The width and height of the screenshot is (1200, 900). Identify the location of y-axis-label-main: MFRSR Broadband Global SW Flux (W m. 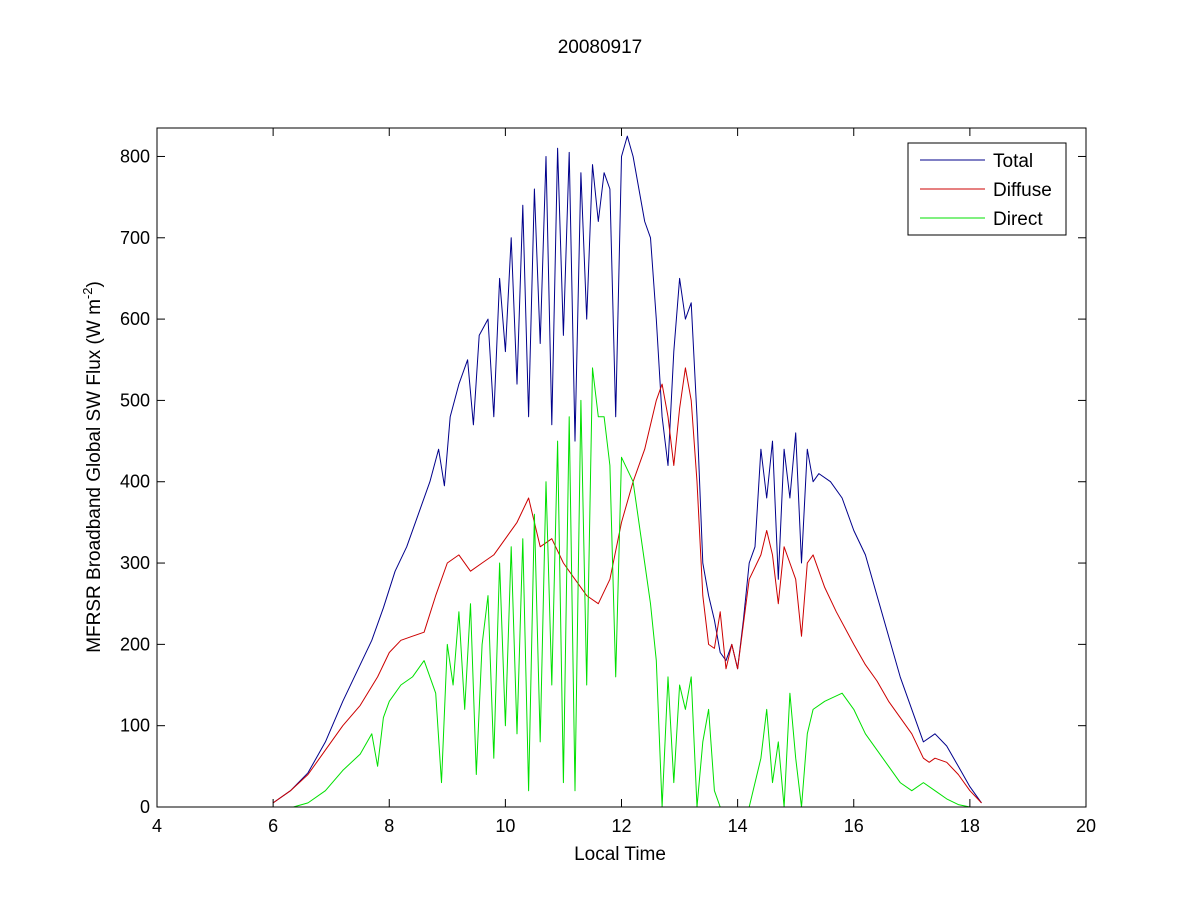
(94, 476).